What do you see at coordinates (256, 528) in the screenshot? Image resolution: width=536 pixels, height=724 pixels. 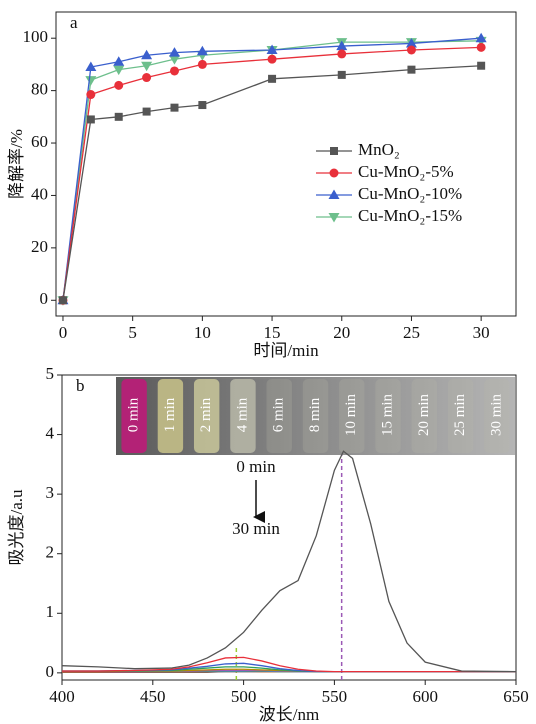 I see `annotation: 30 min` at bounding box center [256, 528].